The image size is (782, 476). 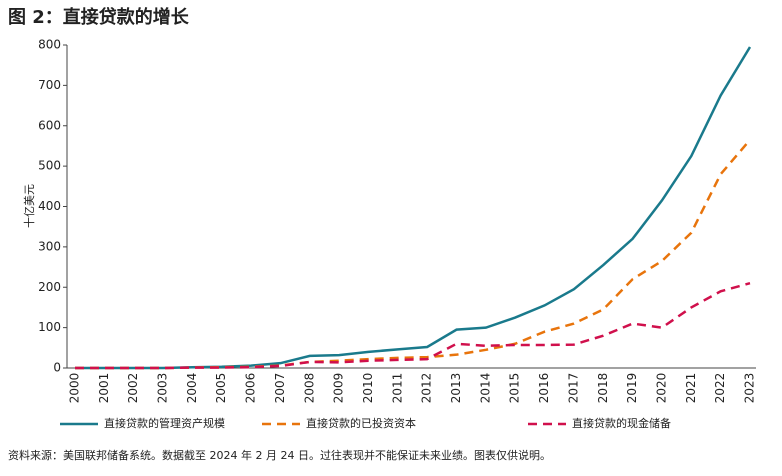 I want to click on x-tick-label: 2014, so click(x=485, y=388).